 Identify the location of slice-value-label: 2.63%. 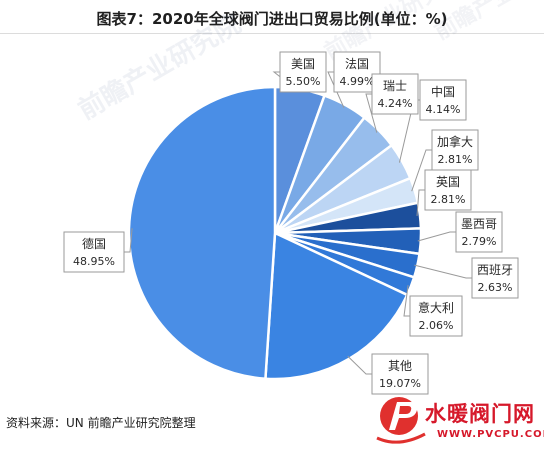
(495, 287).